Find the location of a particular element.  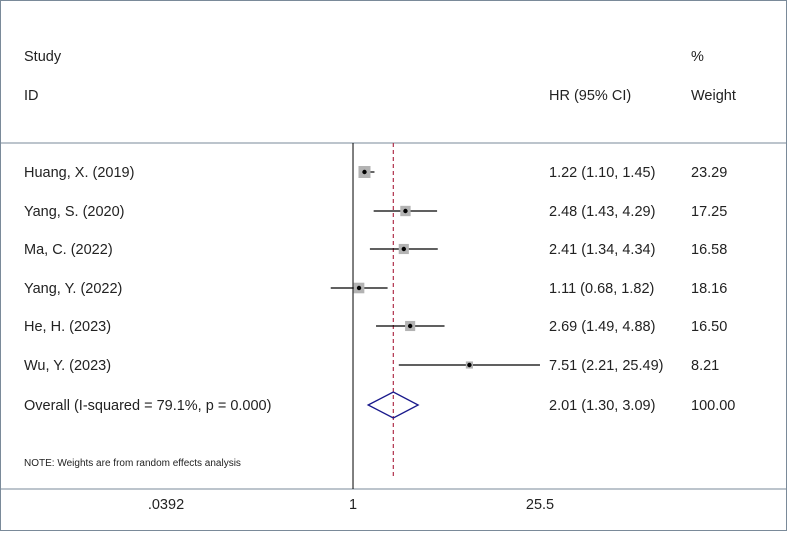

hr-ci-value: 2.41 (1.34, 4.34) is located at coordinates (602, 250).